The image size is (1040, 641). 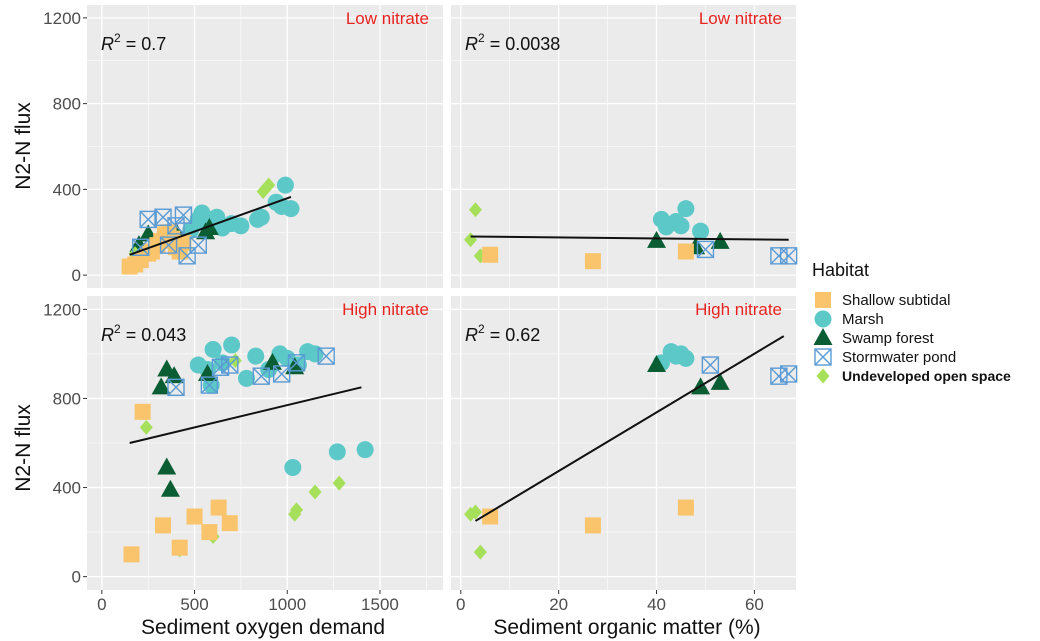 I want to click on y-axis-title-top: N2-N flux, so click(x=23, y=146).